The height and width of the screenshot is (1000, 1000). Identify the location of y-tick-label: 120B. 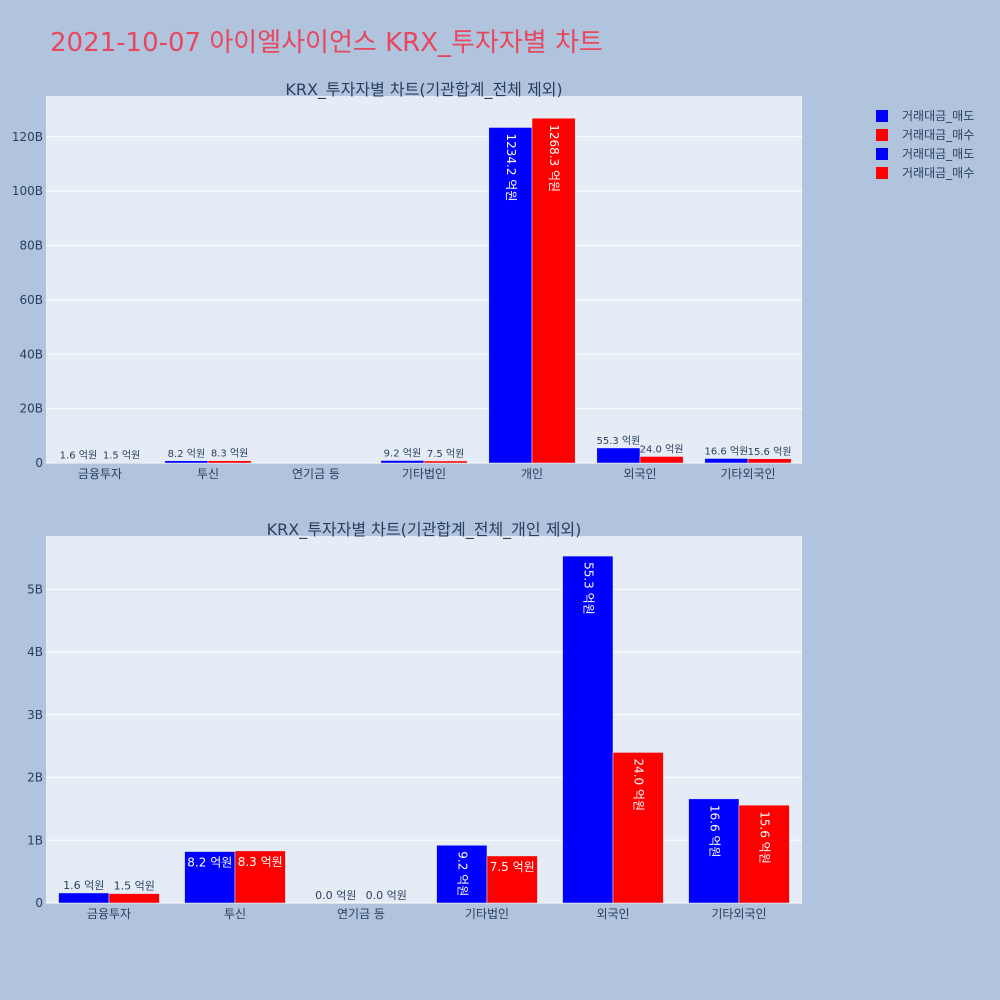
(27, 137).